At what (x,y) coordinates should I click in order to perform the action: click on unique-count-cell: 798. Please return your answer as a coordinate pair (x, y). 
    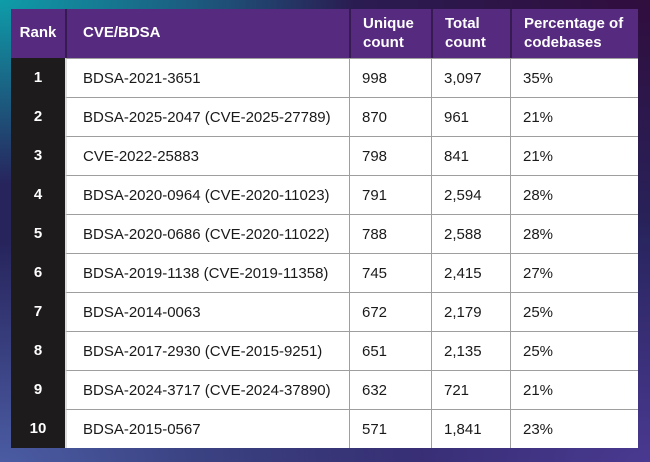
    Looking at the image, I should click on (390, 155).